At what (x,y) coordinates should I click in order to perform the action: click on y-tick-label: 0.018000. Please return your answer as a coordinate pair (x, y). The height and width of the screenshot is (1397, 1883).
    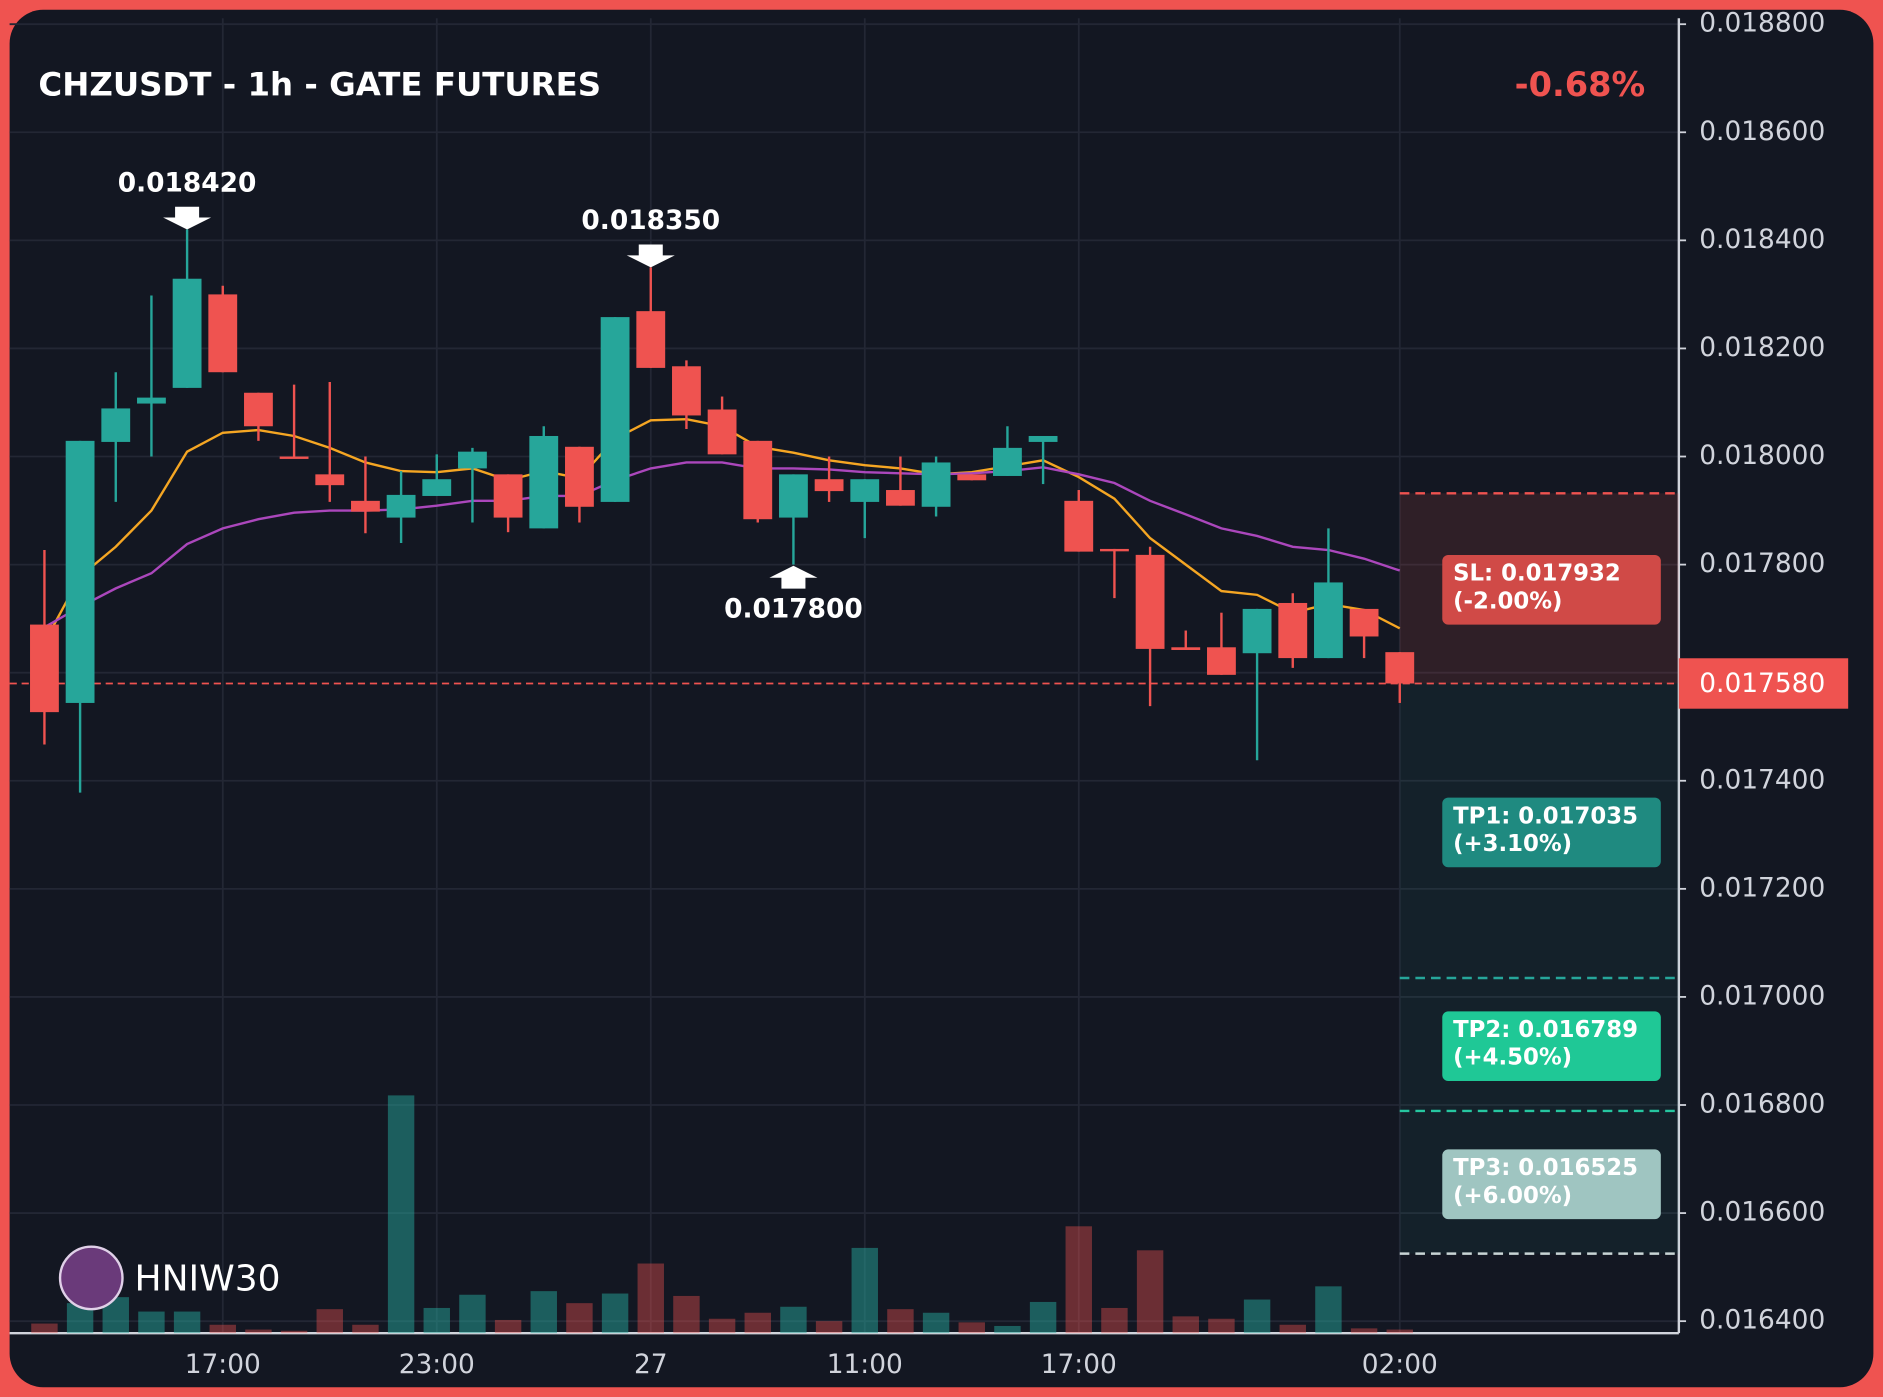
    Looking at the image, I should click on (1762, 455).